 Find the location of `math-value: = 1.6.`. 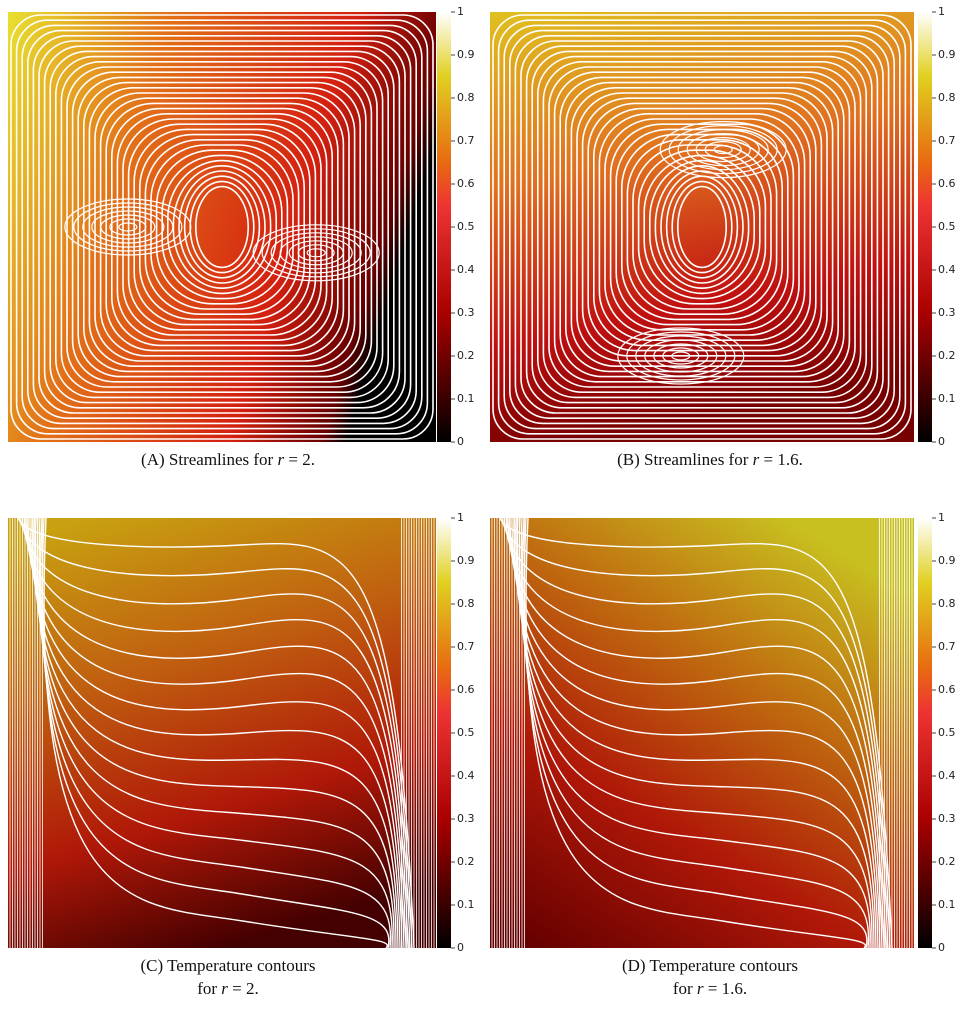

math-value: = 1.6. is located at coordinates (783, 459).